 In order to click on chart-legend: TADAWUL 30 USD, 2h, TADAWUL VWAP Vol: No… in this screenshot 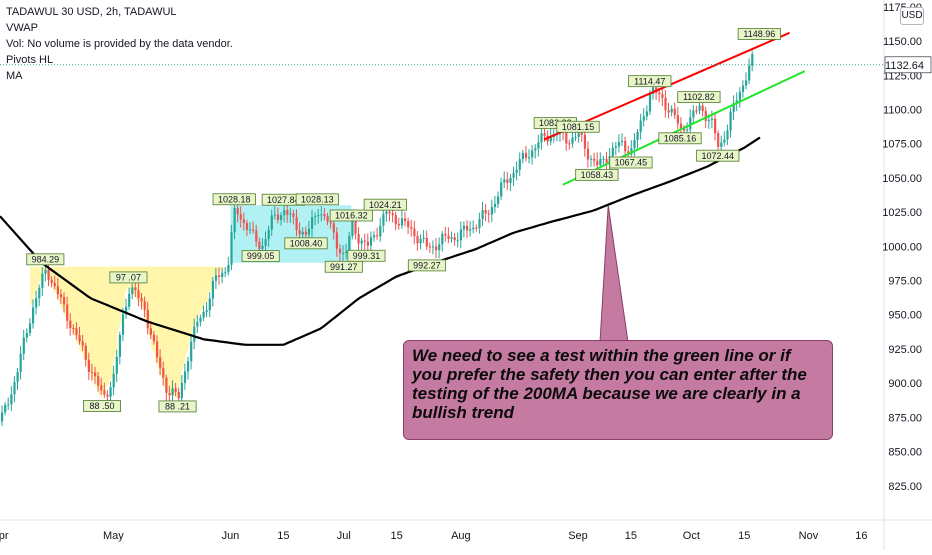, I will do `click(119, 44)`.